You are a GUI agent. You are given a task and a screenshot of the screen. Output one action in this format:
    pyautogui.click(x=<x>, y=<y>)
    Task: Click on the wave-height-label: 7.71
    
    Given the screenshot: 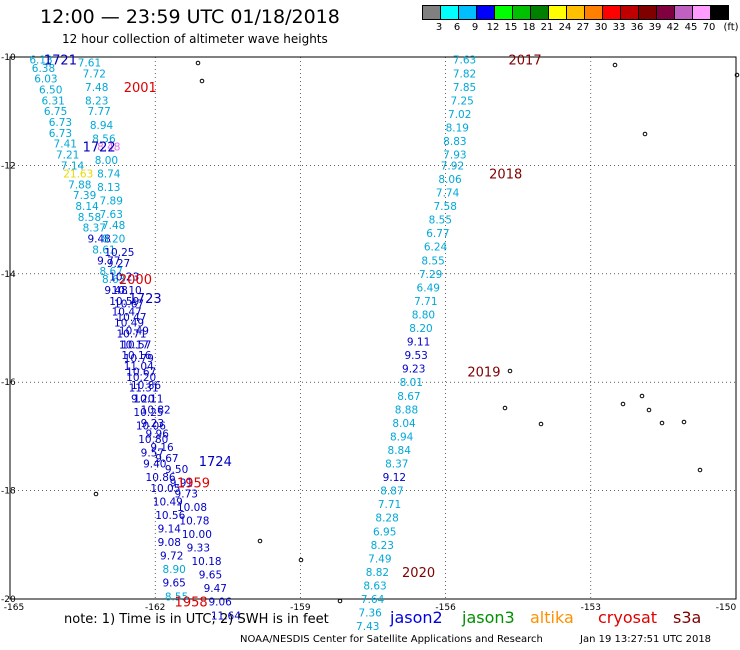 What is the action you would take?
    pyautogui.click(x=425, y=302)
    